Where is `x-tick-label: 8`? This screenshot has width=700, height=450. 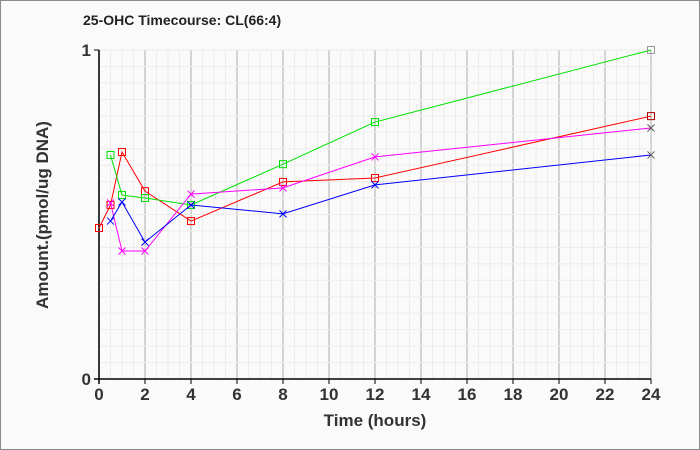
x-tick-label: 8 is located at coordinates (282, 394).